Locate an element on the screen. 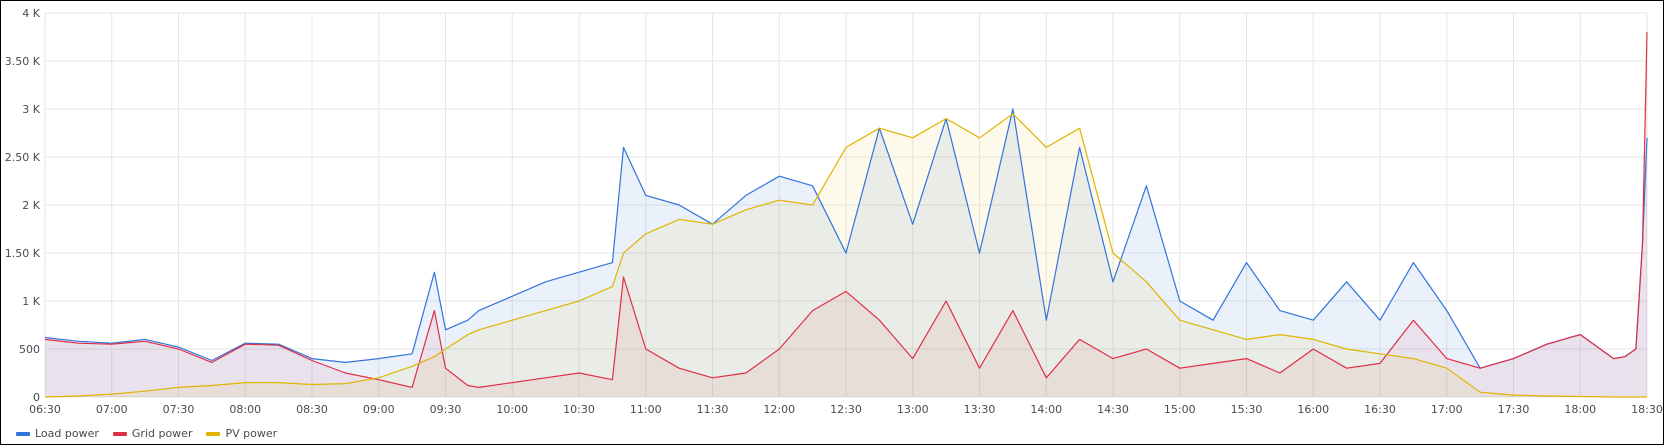  x-tick-label: 08:30 is located at coordinates (312, 409).